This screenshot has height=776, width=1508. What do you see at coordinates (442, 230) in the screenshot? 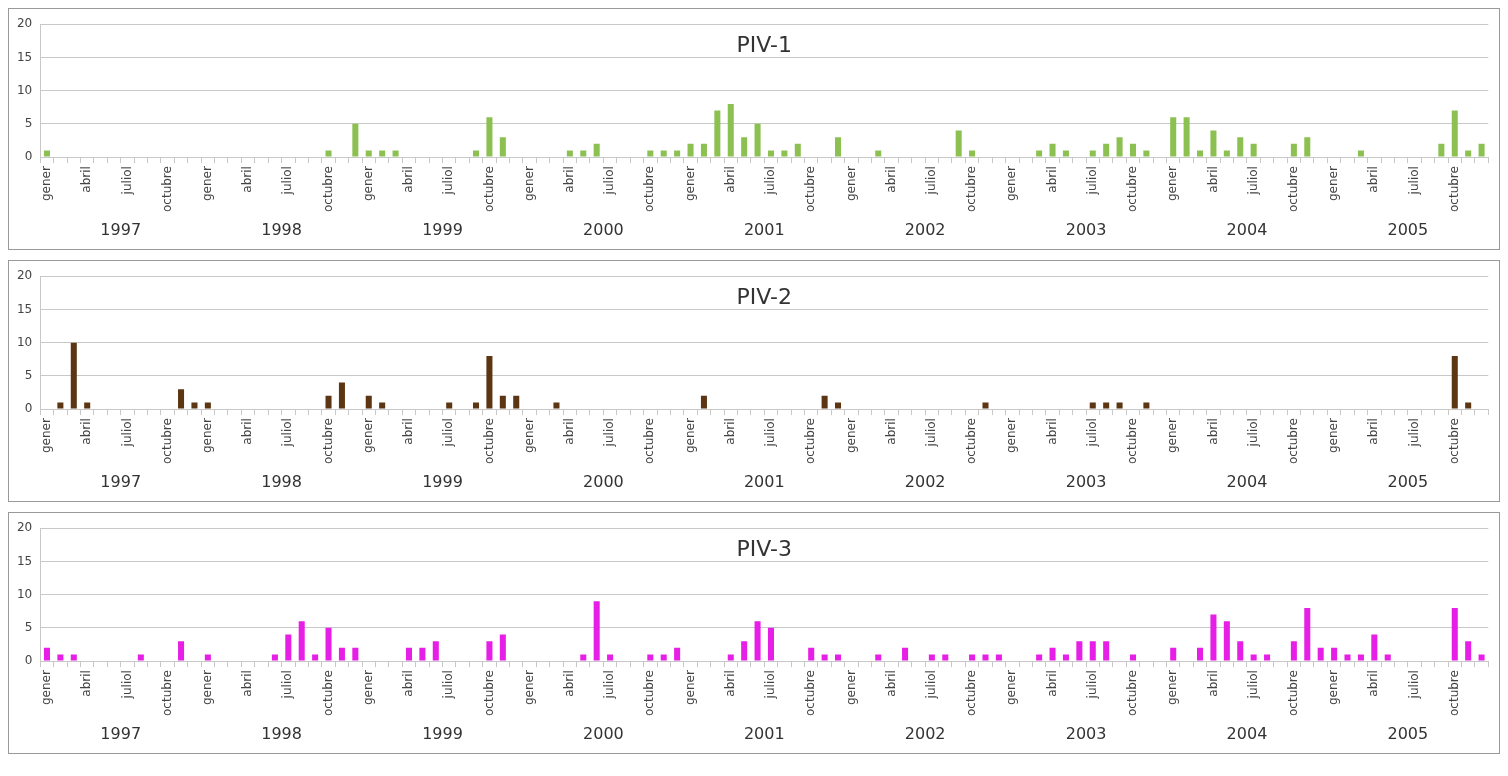
I see `text: 1999` at bounding box center [442, 230].